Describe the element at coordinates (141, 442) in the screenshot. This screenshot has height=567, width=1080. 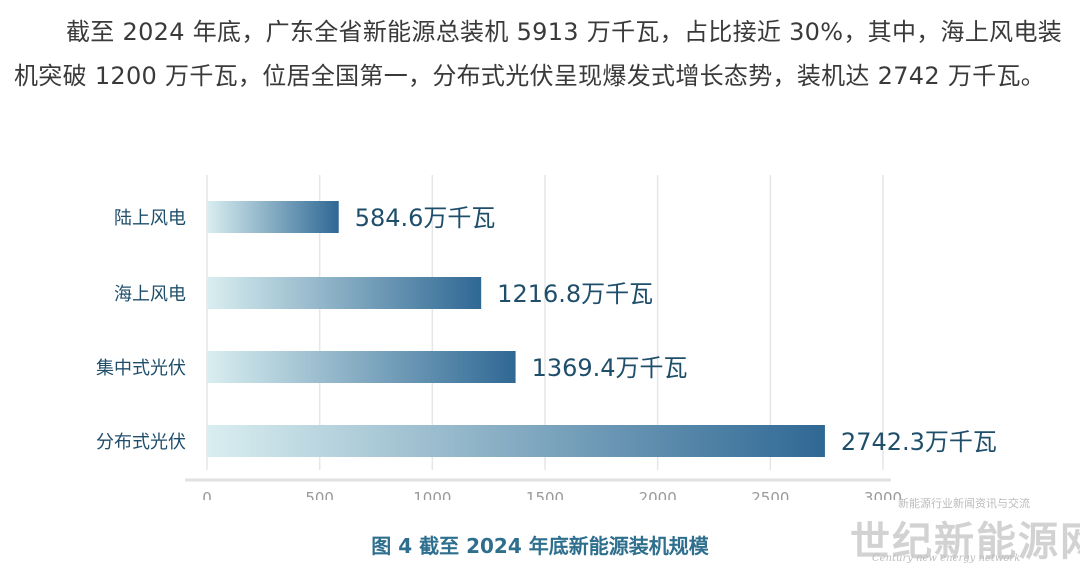
I see `category-label: 分布式光伏` at that location.